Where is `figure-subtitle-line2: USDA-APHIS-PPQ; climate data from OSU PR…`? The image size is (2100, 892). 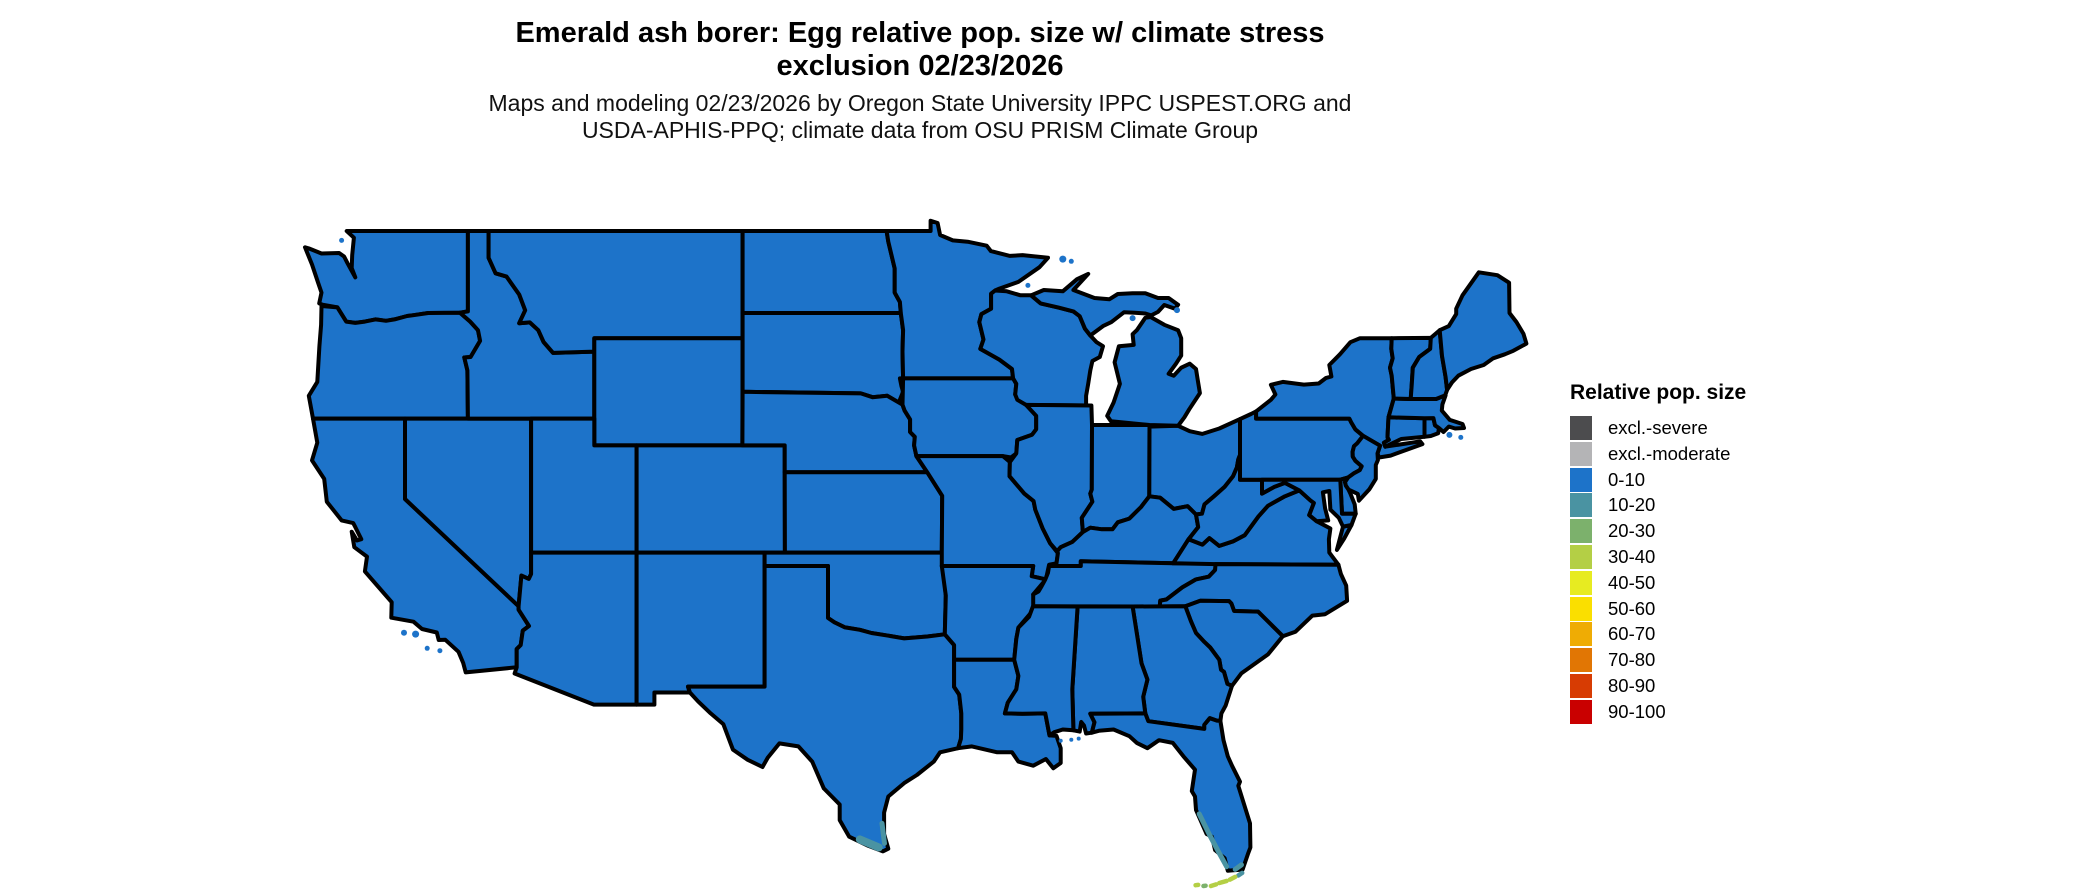
figure-subtitle-line2: USDA-APHIS-PPQ; climate data from OSU PR… is located at coordinates (920, 130).